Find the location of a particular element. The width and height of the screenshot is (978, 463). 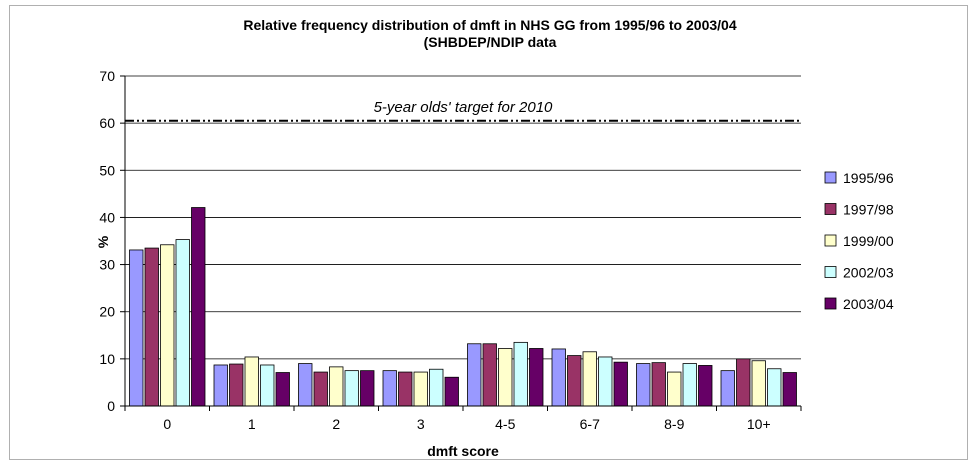

y-tick-label: 0 is located at coordinates (111, 406).